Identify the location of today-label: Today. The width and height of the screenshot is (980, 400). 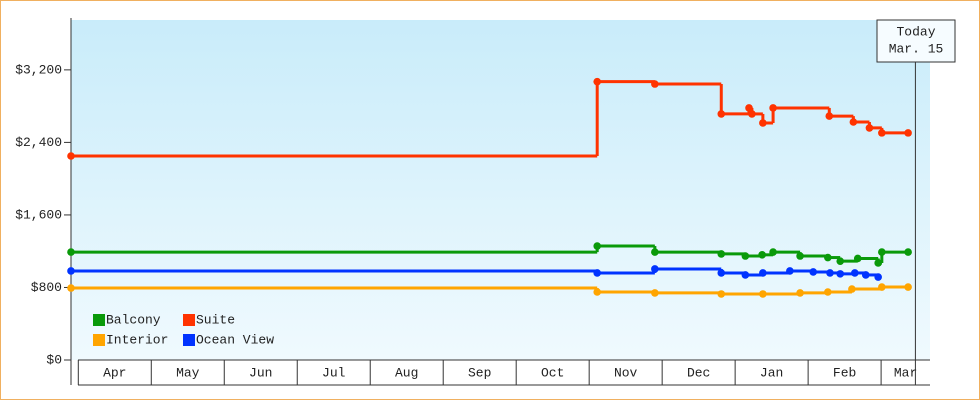
(915, 31).